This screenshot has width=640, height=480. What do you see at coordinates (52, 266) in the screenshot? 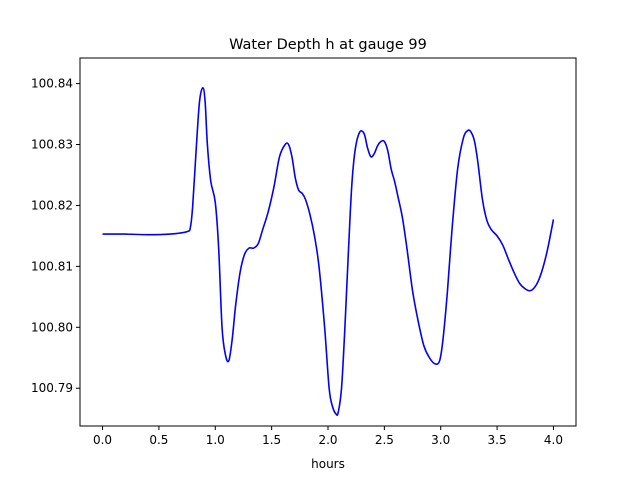
I see `y-tick-label: 100.81` at bounding box center [52, 266].